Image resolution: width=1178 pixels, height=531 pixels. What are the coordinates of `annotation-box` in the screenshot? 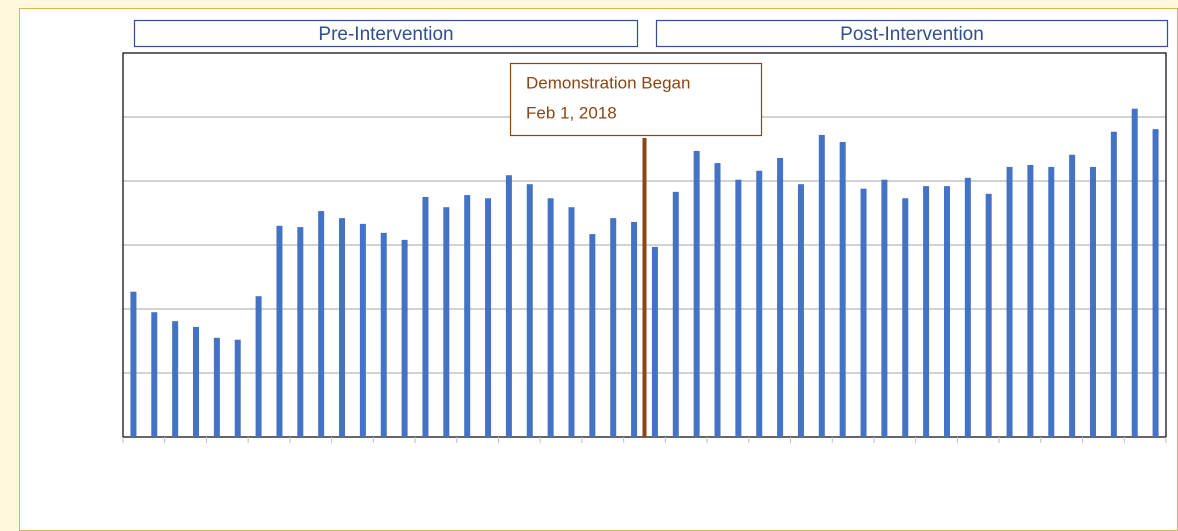 It's located at (636, 99).